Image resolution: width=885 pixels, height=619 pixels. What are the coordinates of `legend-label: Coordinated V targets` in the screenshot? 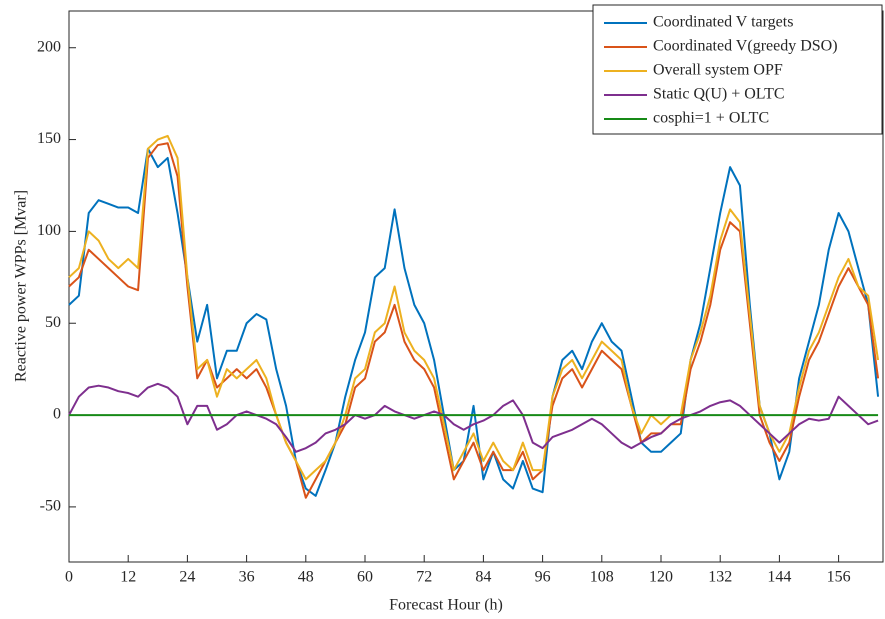 It's located at (723, 22).